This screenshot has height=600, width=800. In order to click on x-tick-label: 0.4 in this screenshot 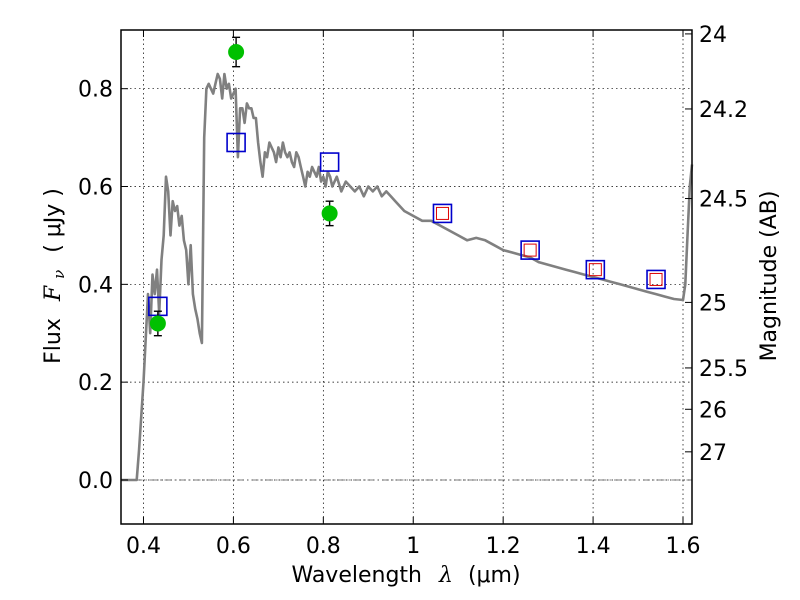, I will do `click(143, 546)`.